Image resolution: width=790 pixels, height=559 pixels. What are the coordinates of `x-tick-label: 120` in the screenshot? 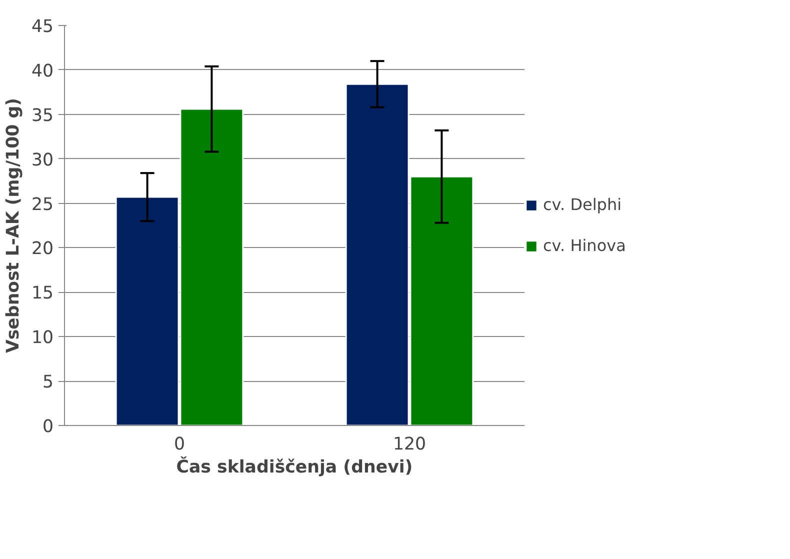 It's located at (409, 444).